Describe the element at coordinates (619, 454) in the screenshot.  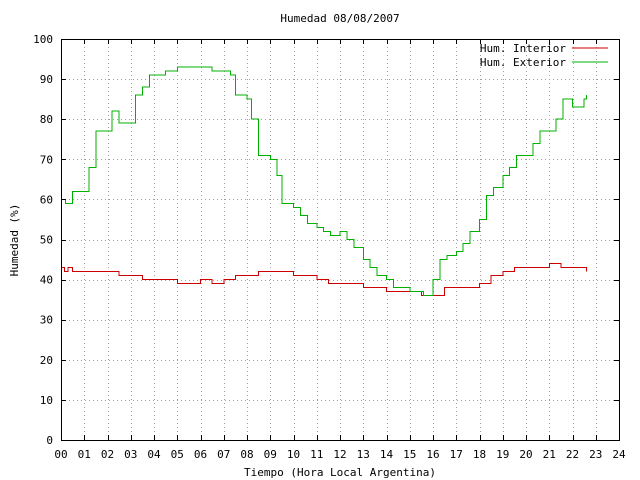
I see `x-tick-label: 24` at that location.